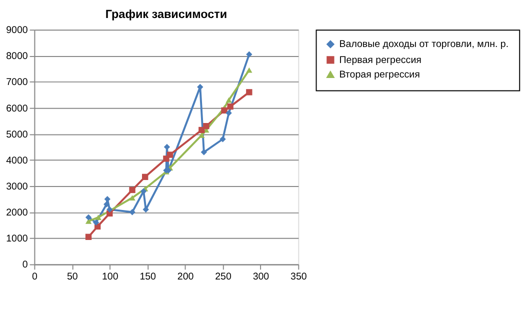 This screenshot has width=525, height=323. Describe the element at coordinates (17, 56) in the screenshot. I see `y-tick-label: 8000` at that location.